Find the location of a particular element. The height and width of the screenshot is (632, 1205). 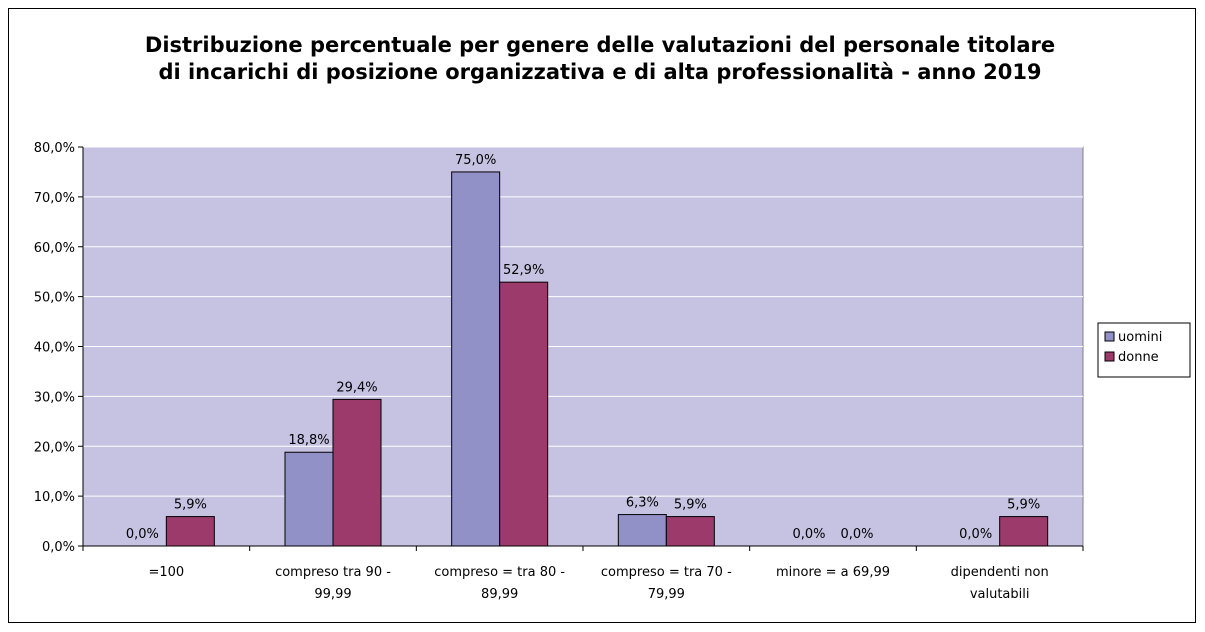

y-tick-label: 30,0% is located at coordinates (54, 397).